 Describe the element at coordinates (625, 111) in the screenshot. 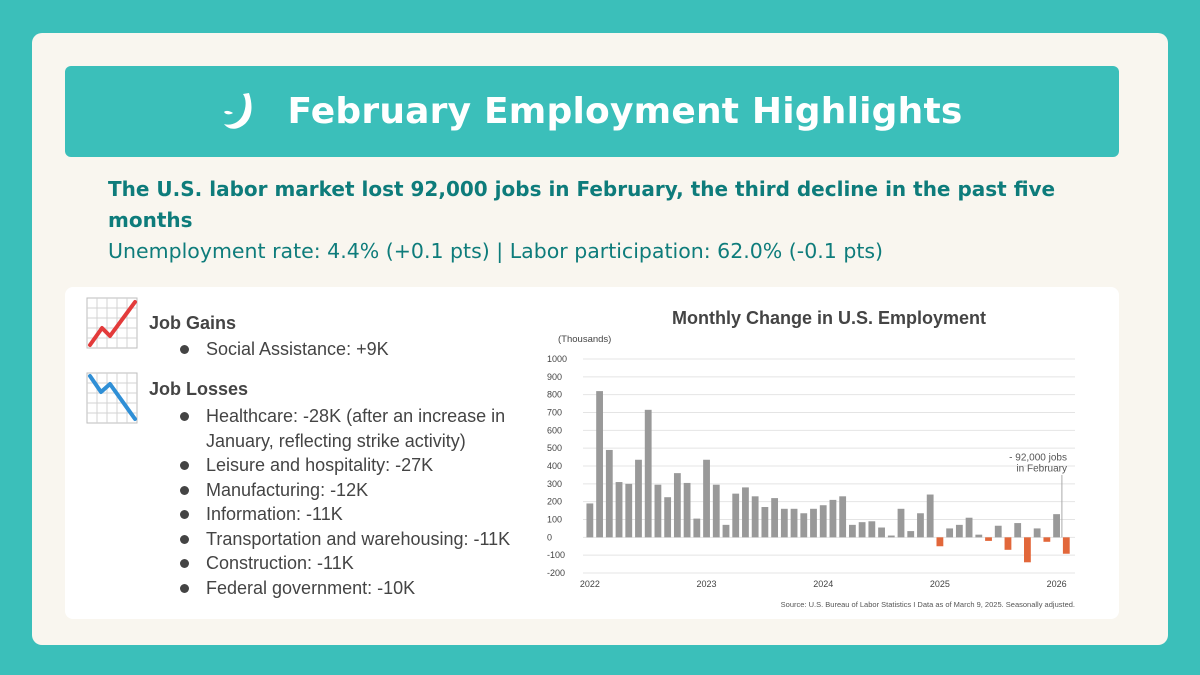

I see `page-title: February Employment Highlights` at that location.